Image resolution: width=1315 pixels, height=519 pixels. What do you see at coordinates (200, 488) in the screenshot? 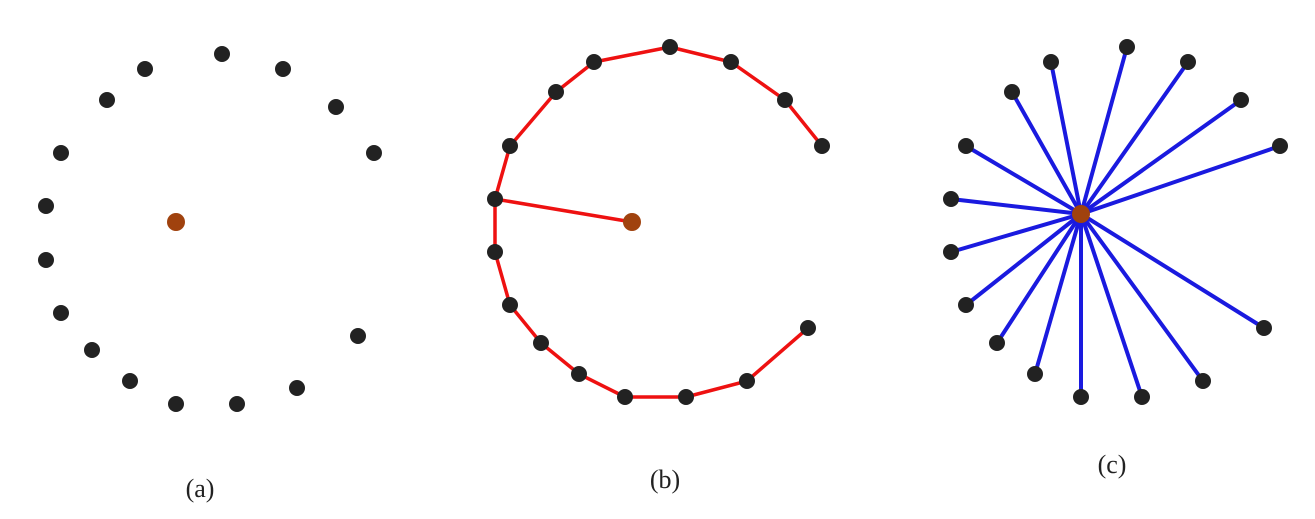
I see `panel-a-caption: (a)` at bounding box center [200, 488].